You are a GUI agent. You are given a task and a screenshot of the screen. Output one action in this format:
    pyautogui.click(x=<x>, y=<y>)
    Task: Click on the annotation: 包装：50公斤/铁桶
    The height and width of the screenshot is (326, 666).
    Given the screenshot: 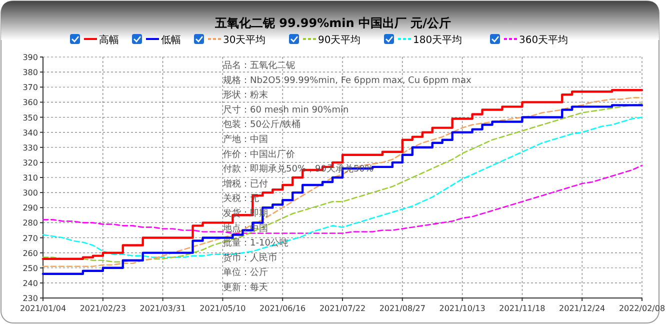 What is the action you would take?
    pyautogui.click(x=261, y=124)
    